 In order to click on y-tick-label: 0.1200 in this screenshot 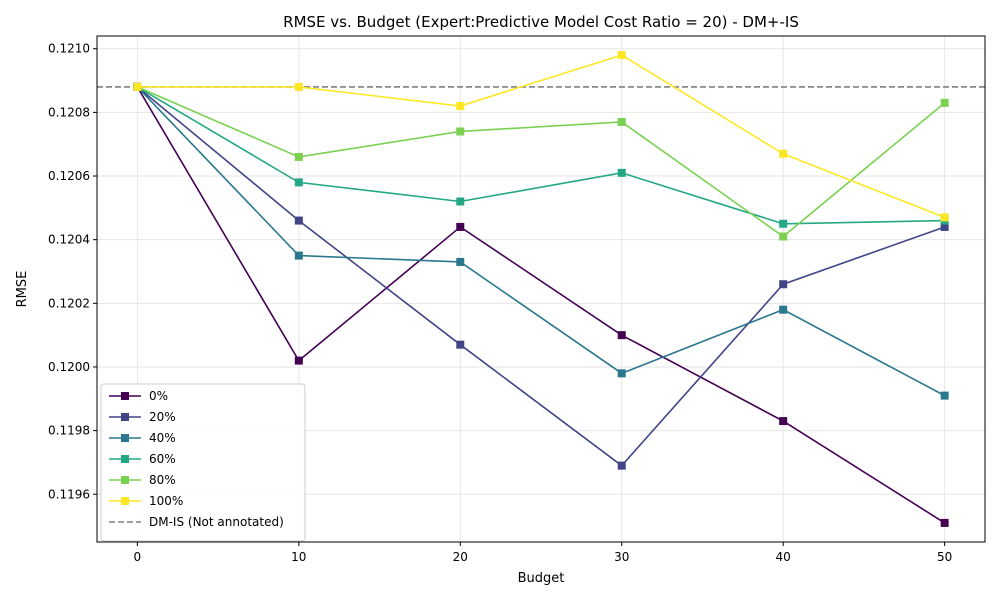, I will do `click(69, 367)`.